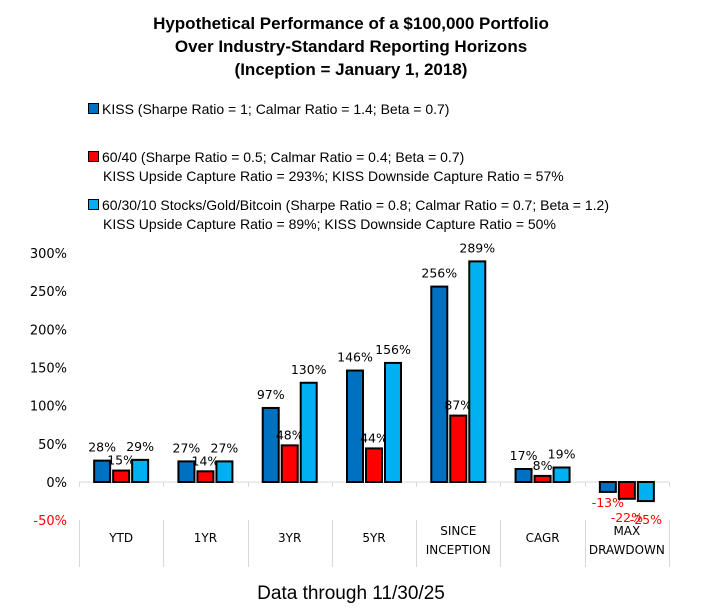 This screenshot has width=702, height=612. What do you see at coordinates (562, 453) in the screenshot?
I see `data-label: 19%` at bounding box center [562, 453].